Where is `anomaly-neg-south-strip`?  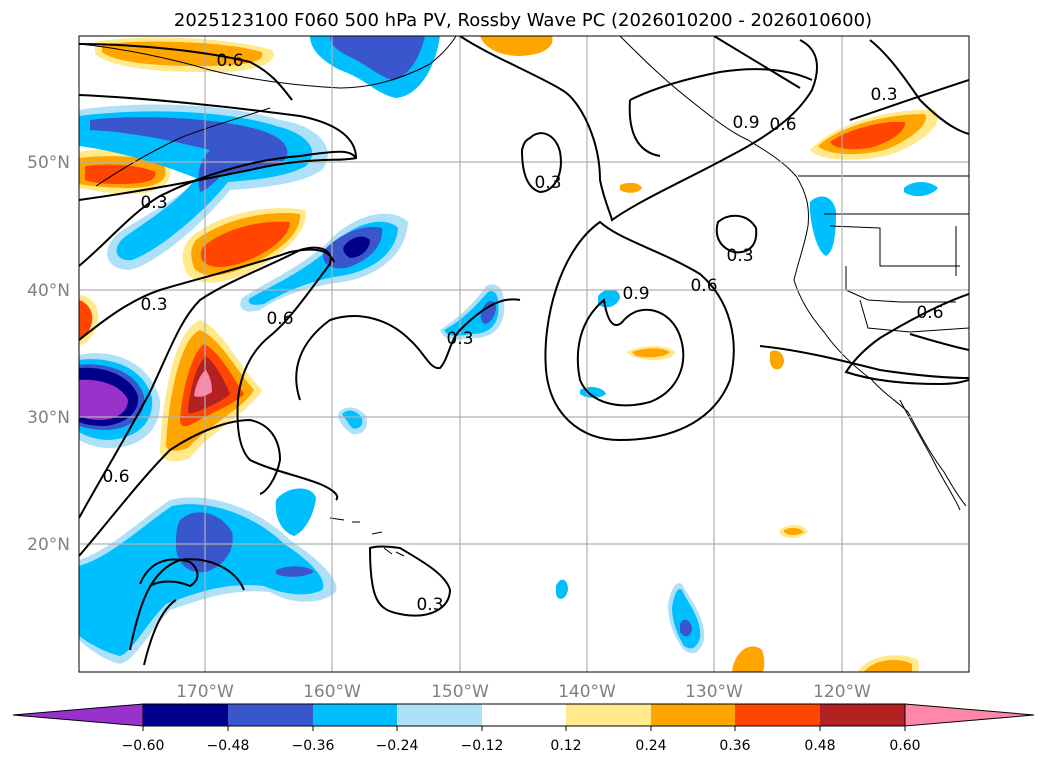 anomaly-neg-south-strip is located at coordinates (295, 571).